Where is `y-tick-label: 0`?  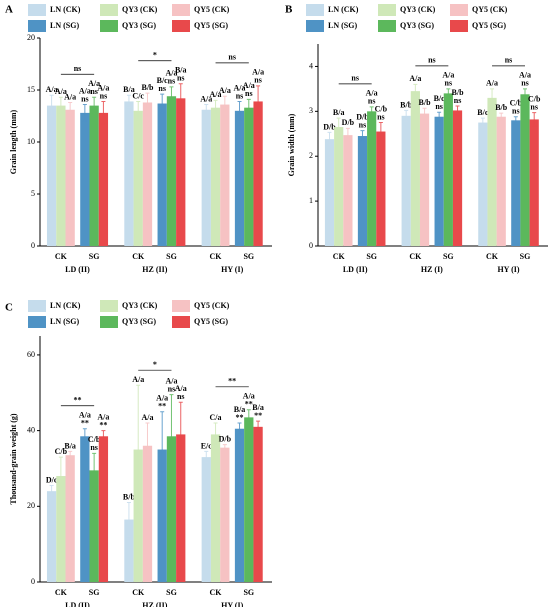
y-tick-label: 0 is located at coordinates (33, 581).